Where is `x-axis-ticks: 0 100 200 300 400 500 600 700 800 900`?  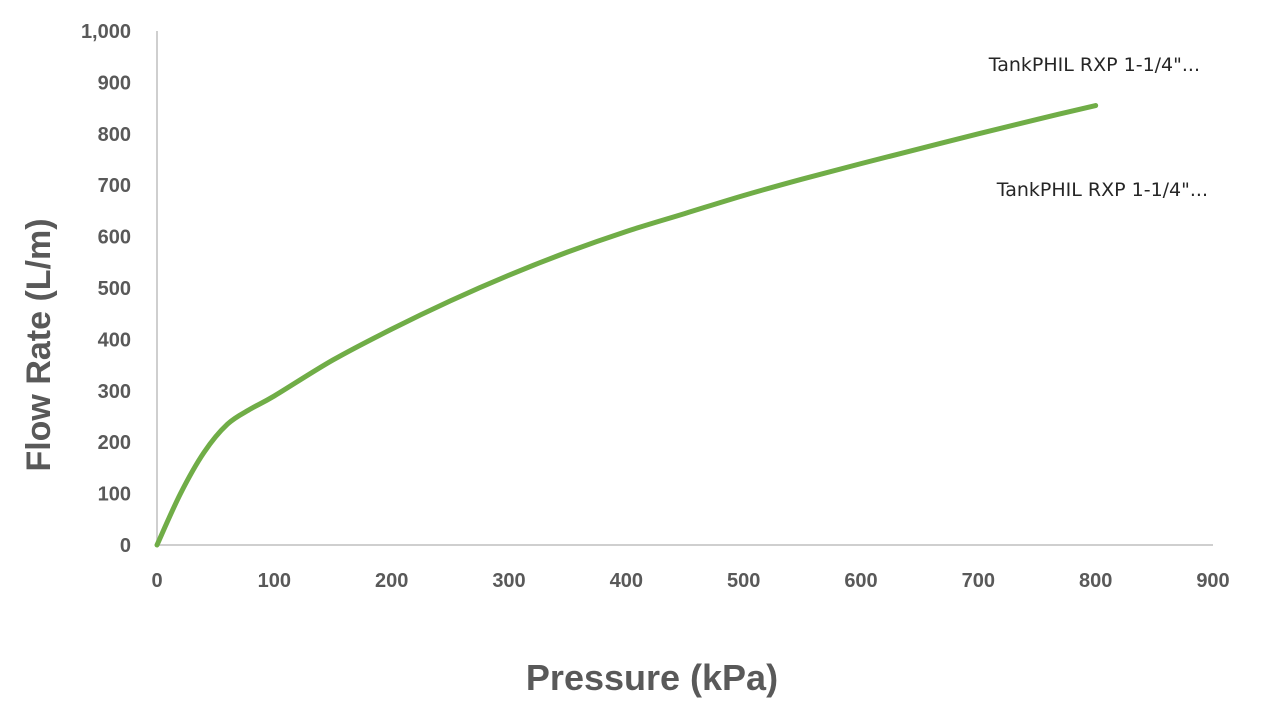
x-axis-ticks: 0 100 200 300 400 500 600 700 800 900 is located at coordinates (690, 581).